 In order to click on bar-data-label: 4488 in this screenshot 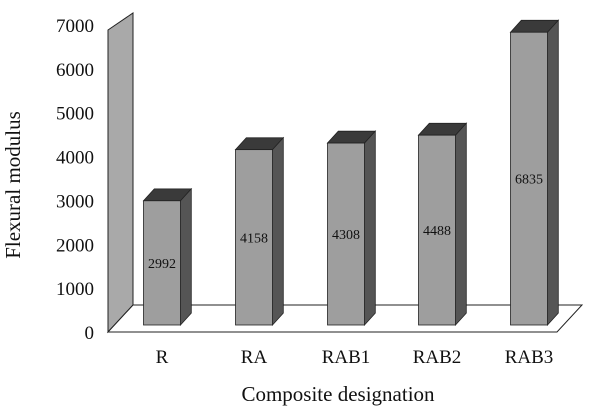, I will do `click(437, 231)`.